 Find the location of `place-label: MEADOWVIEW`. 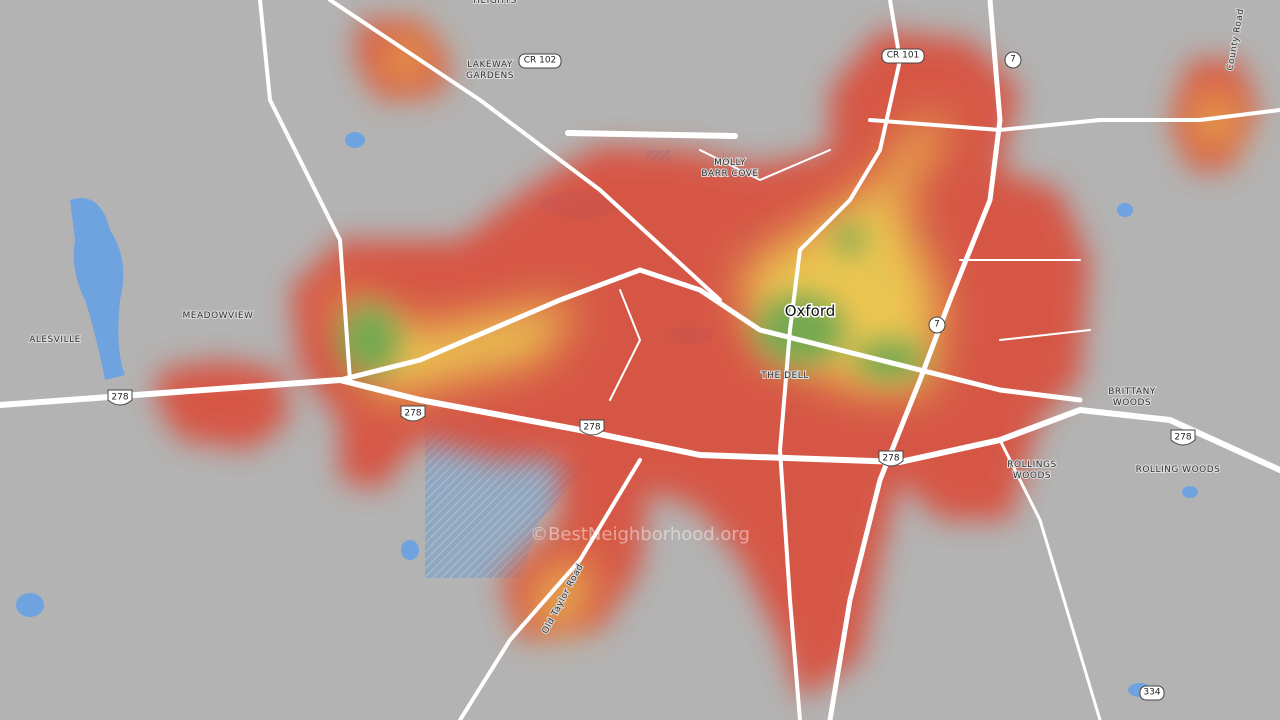

place-label: MEADOWVIEW is located at coordinates (218, 316).